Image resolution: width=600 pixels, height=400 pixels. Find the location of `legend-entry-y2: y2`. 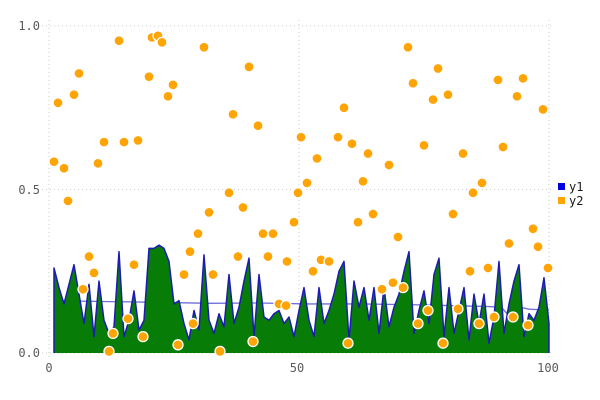

legend-entry-y2: y2 is located at coordinates (570, 200).